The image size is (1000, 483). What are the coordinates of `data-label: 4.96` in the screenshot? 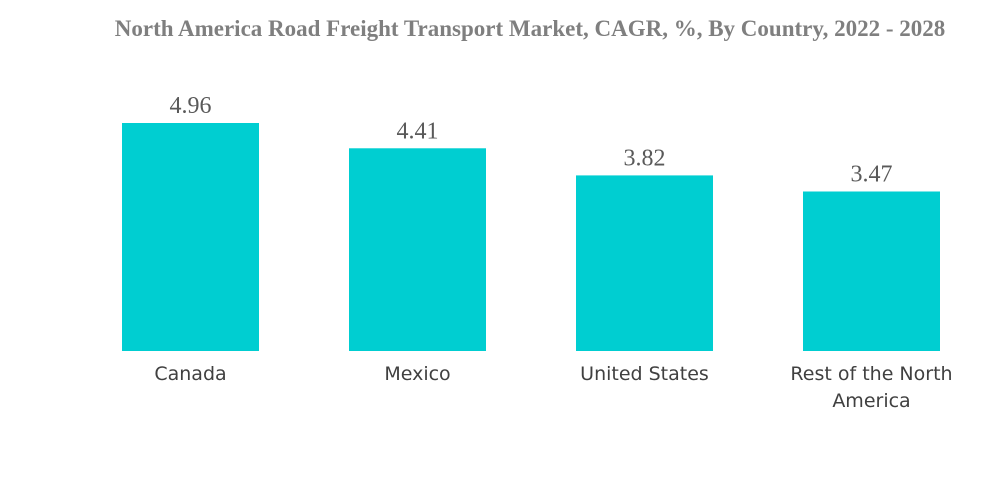 It's located at (191, 106).